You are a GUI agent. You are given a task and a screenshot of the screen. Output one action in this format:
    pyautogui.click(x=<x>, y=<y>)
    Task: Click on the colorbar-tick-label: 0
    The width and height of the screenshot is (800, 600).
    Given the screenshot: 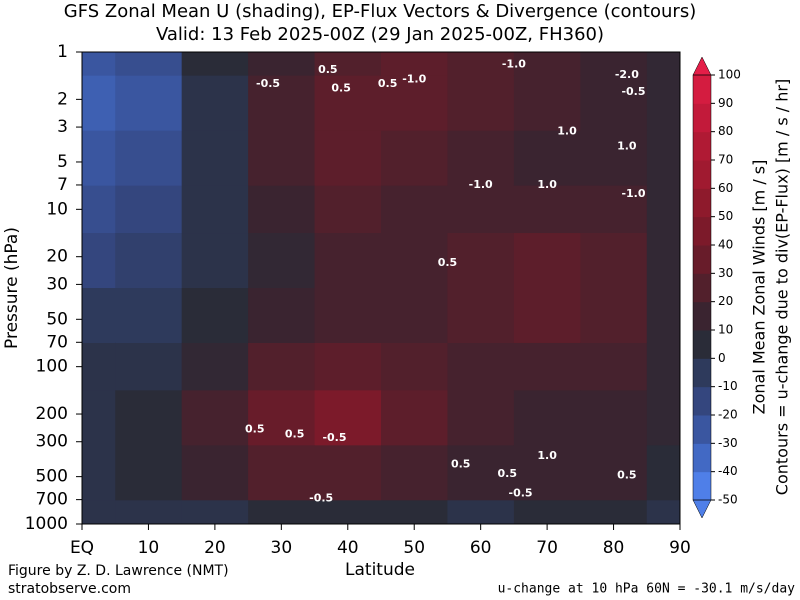 What is the action you would take?
    pyautogui.click(x=722, y=358)
    